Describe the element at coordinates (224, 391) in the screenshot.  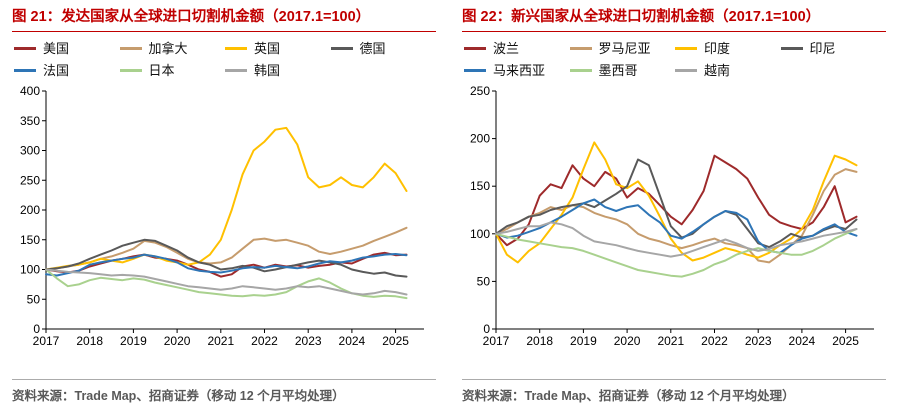
I see `chart-21-source-note: 资料来源：Trade Map、招商证券（移动 12 个月平均处理）` at that location.